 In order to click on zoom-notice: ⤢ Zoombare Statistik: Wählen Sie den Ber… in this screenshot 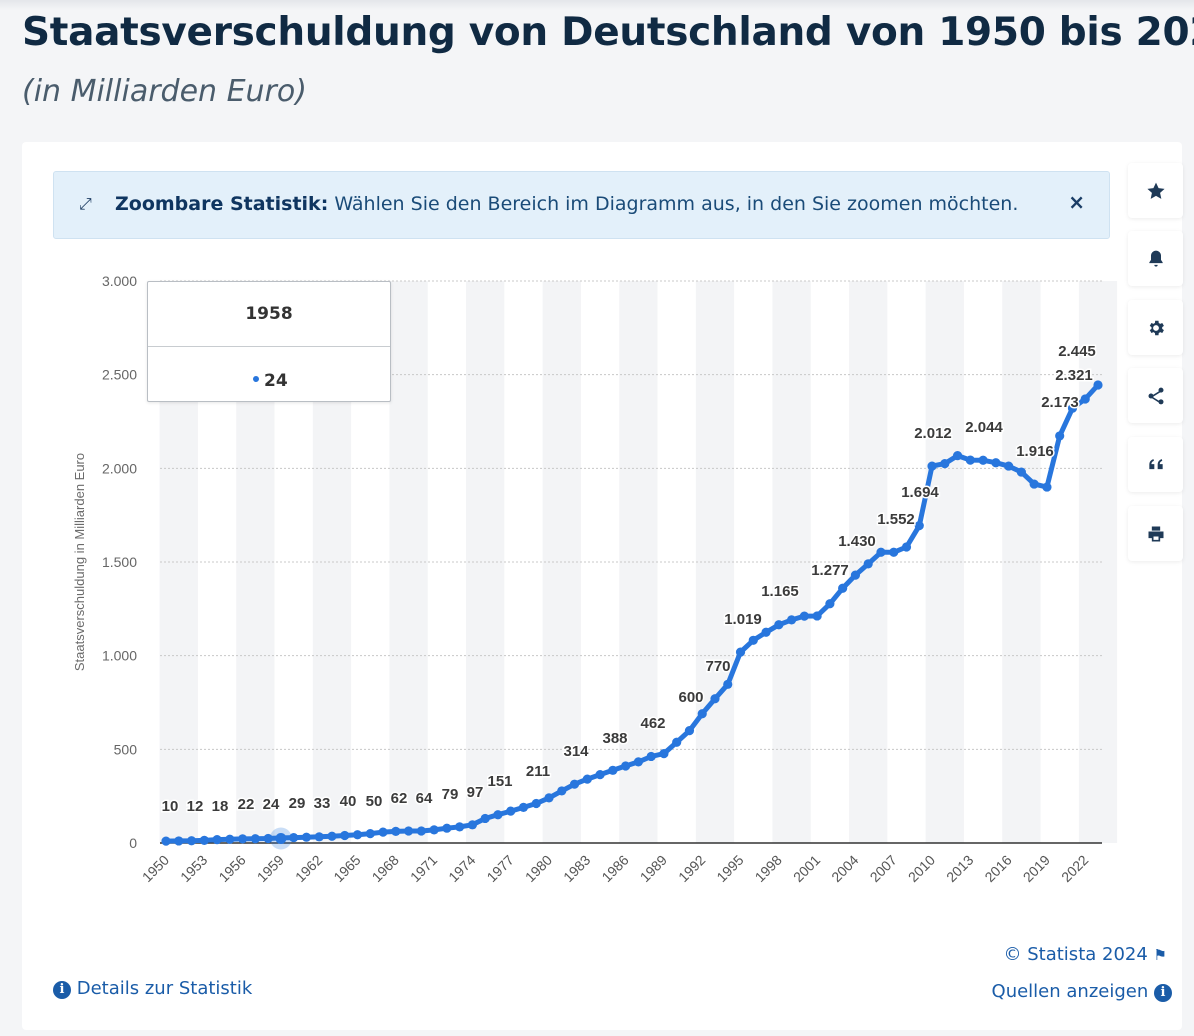, I will do `click(581, 205)`.